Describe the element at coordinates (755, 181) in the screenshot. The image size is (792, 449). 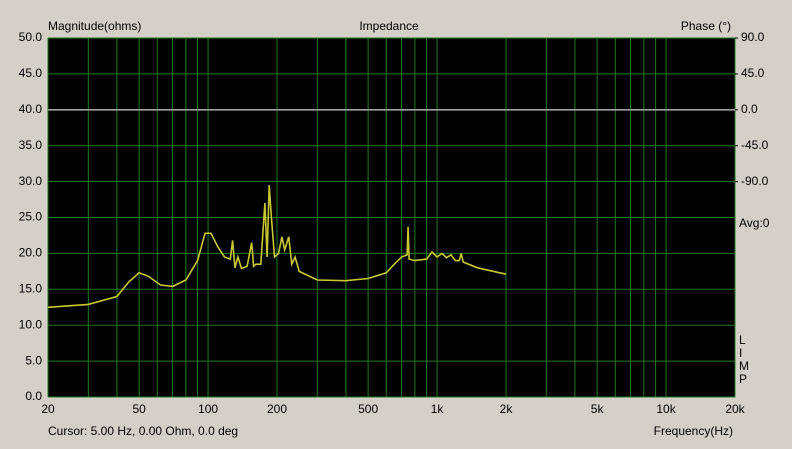
I see `y2-tick-label: -90.0` at that location.